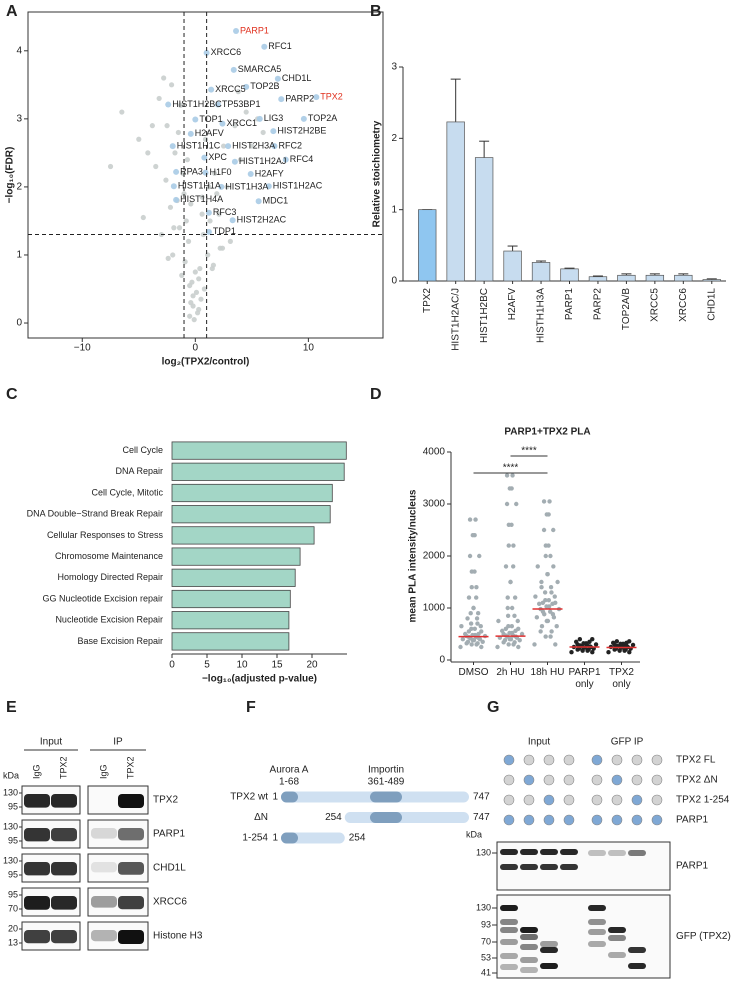 Image resolution: width=736 pixels, height=982 pixels. What do you see at coordinates (511, 468) in the screenshot?
I see `significance-label: ****` at bounding box center [511, 468].